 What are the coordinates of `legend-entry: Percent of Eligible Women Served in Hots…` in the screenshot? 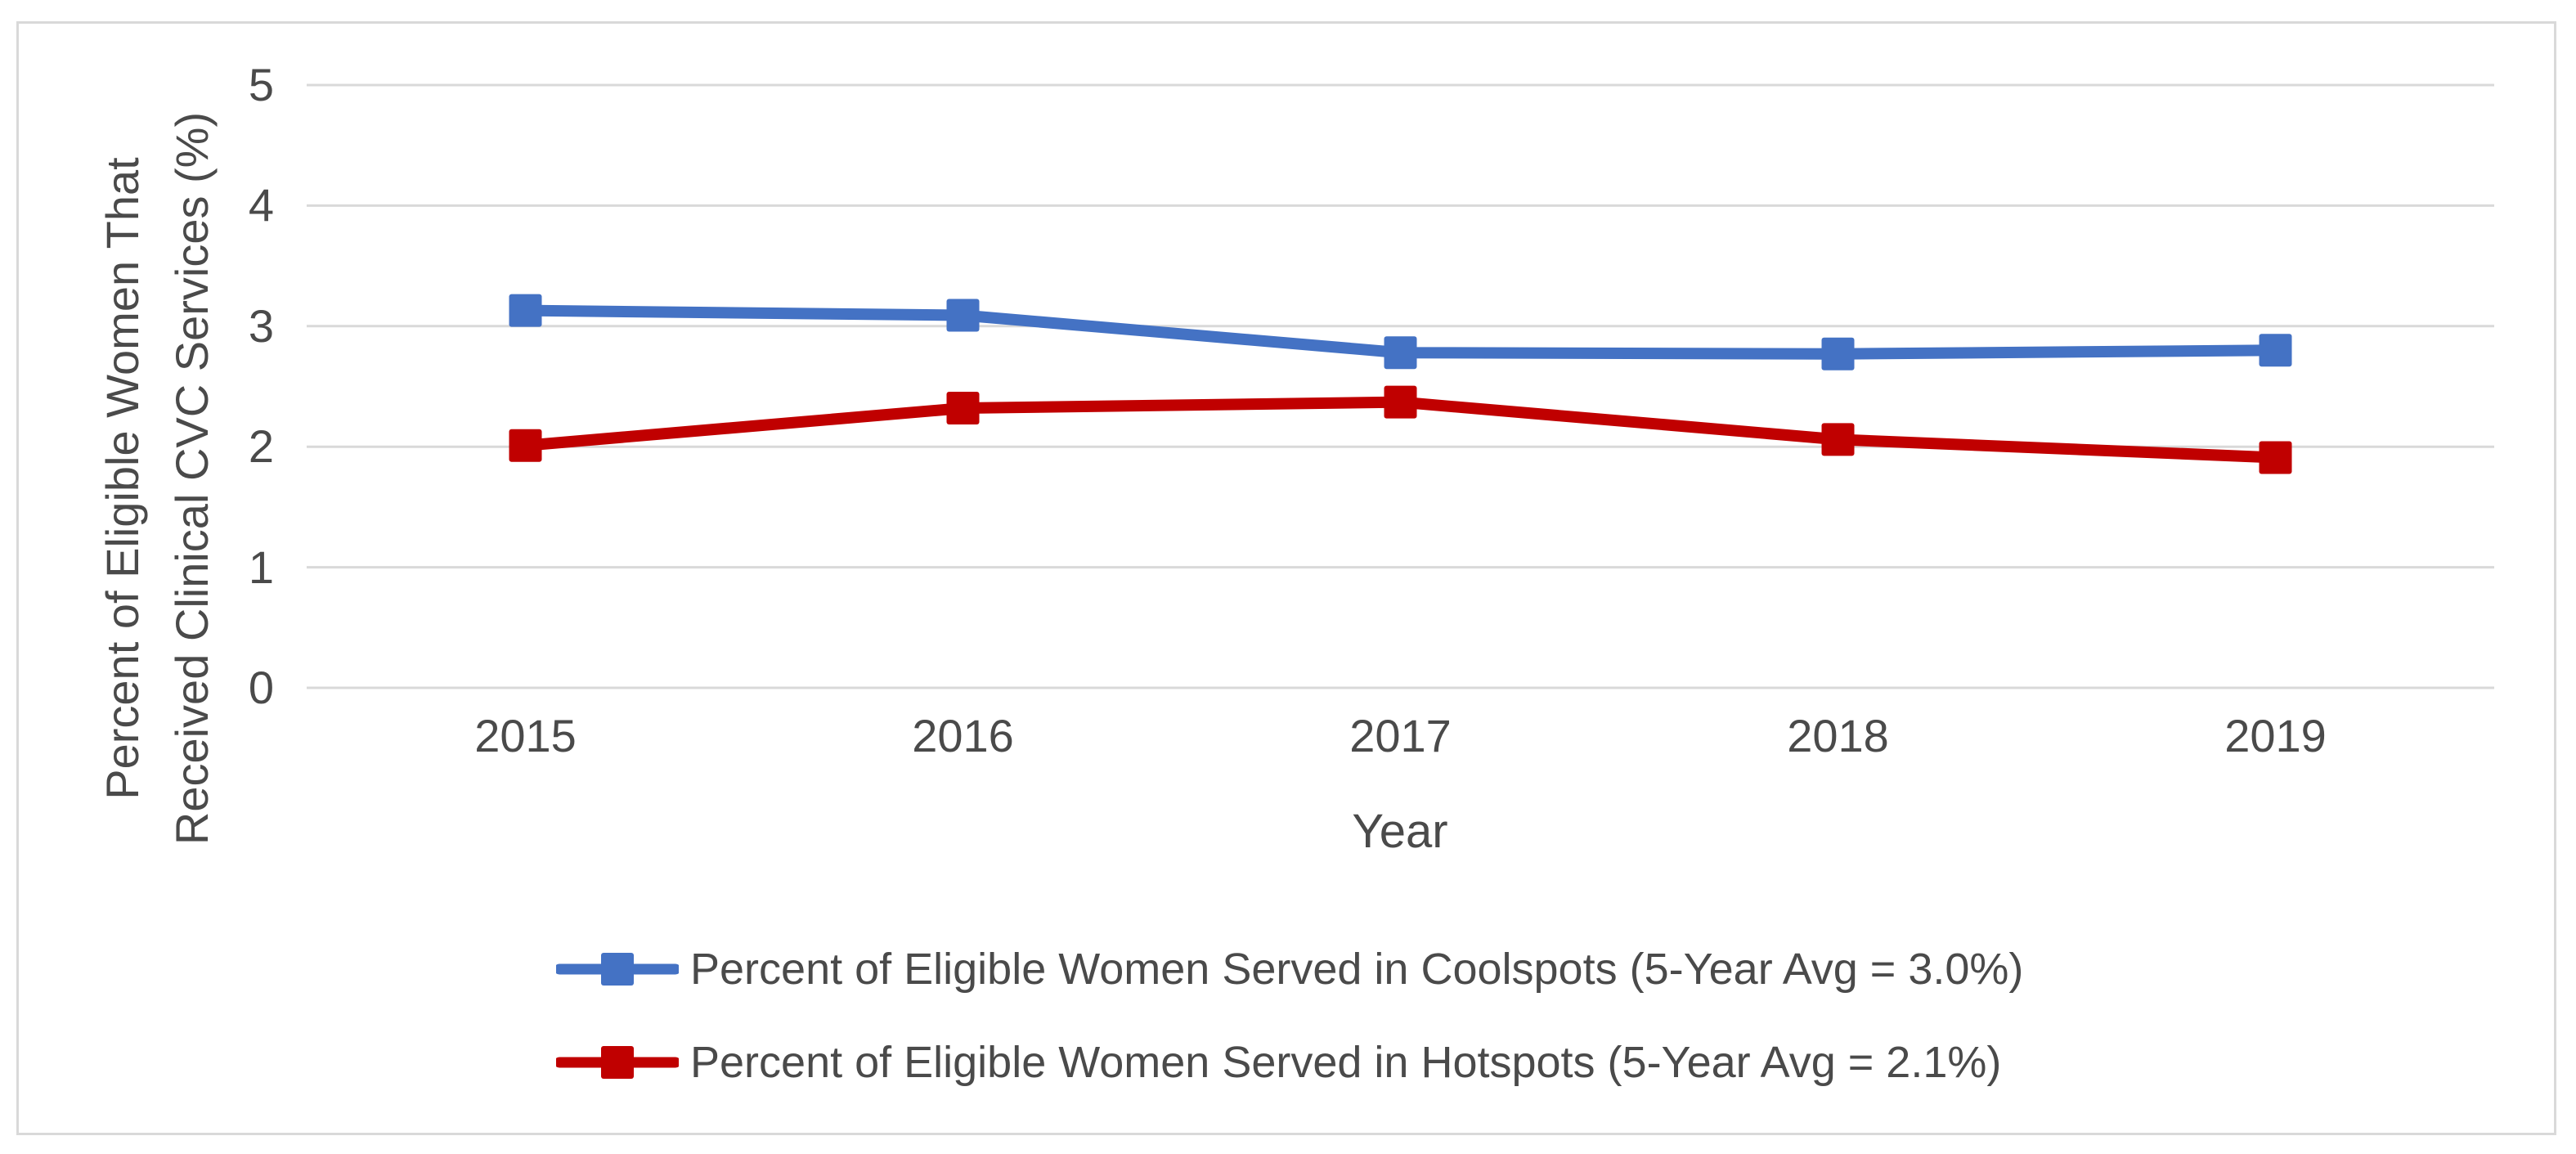 It's located at (1289, 1062).